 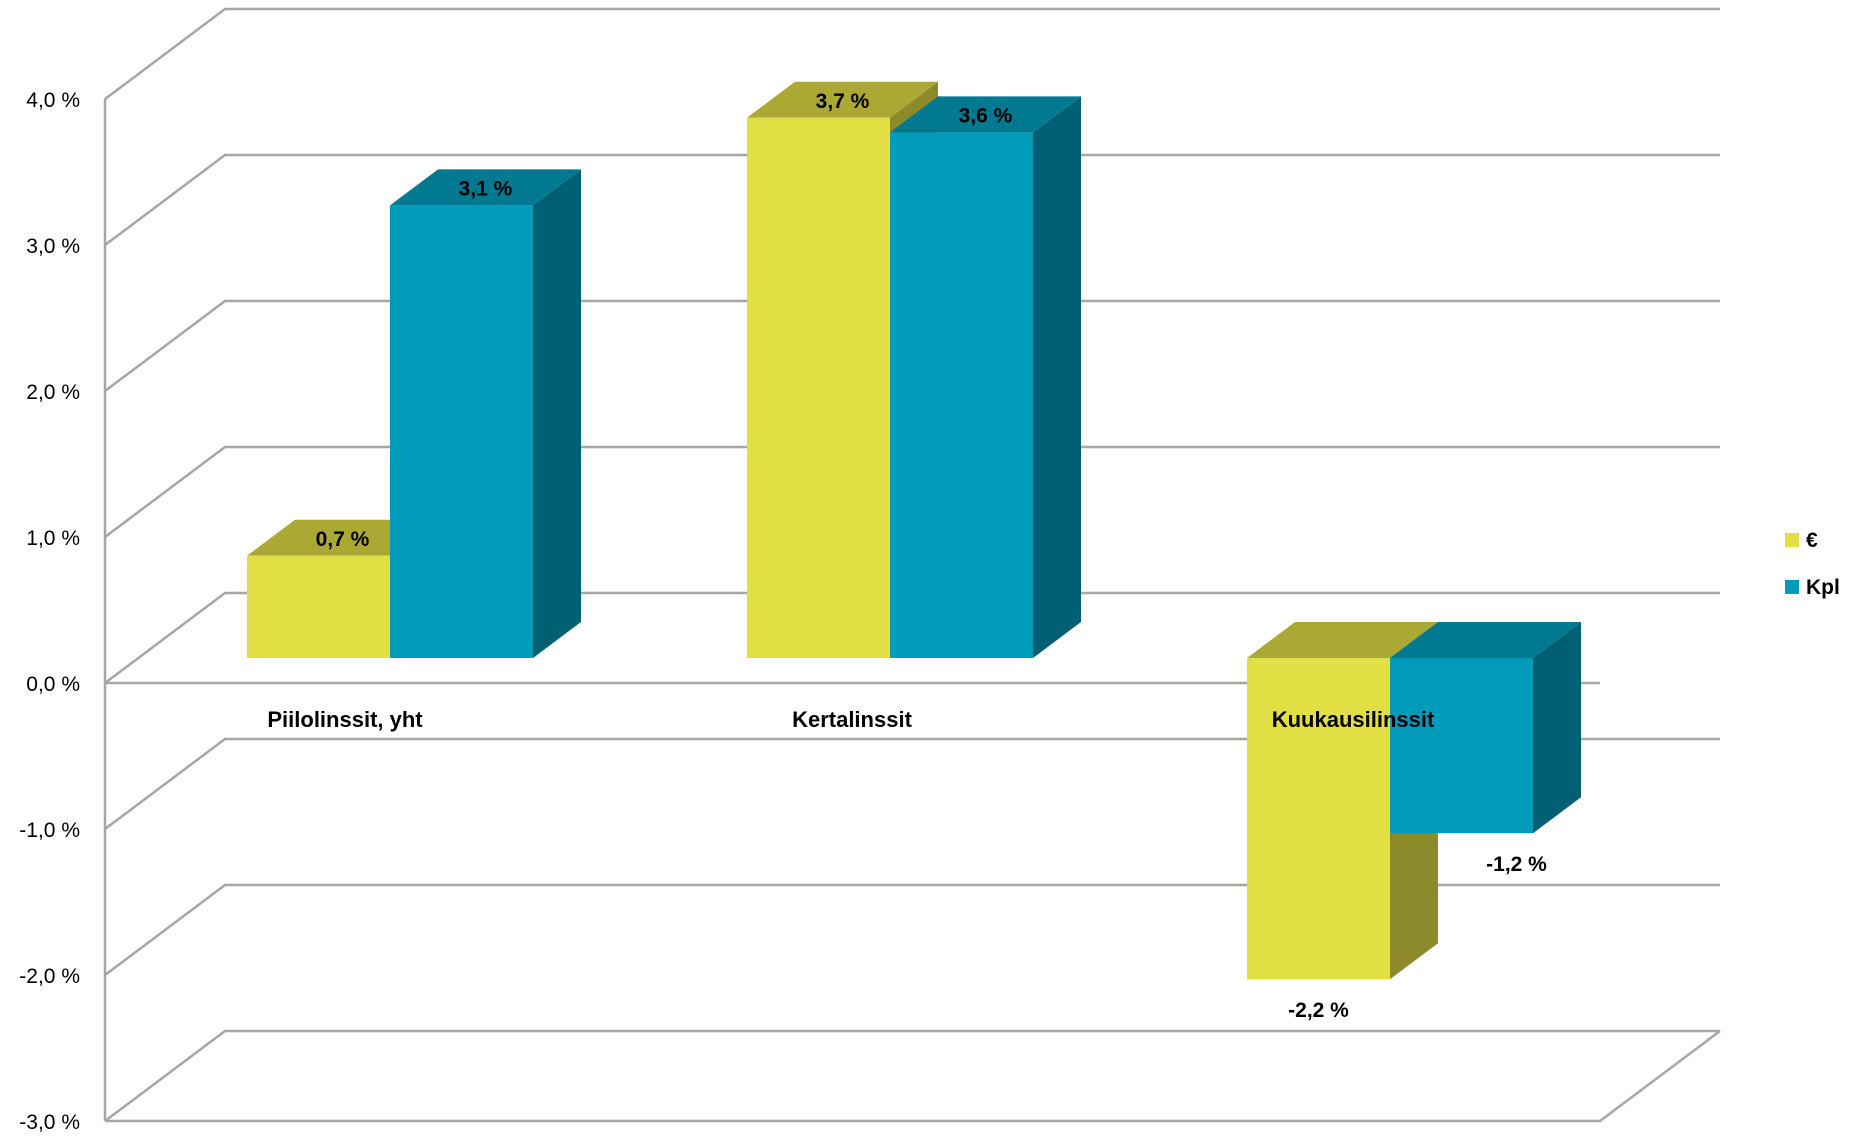 I want to click on data-label: 3,6 %, so click(x=986, y=115).